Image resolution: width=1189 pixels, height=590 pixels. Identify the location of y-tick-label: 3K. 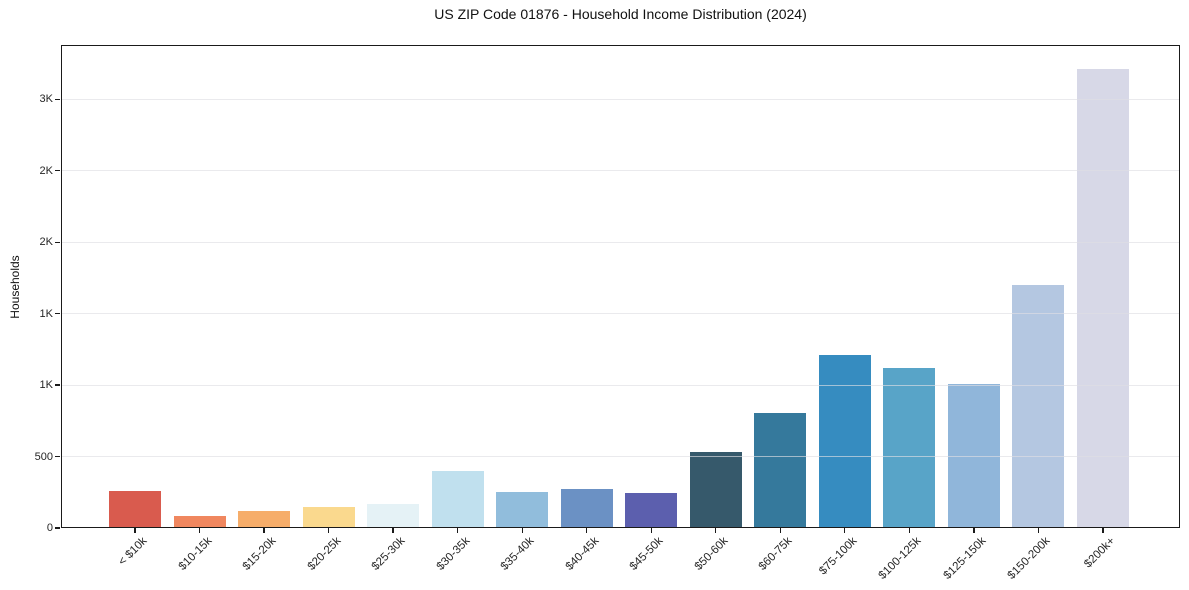
(46, 99).